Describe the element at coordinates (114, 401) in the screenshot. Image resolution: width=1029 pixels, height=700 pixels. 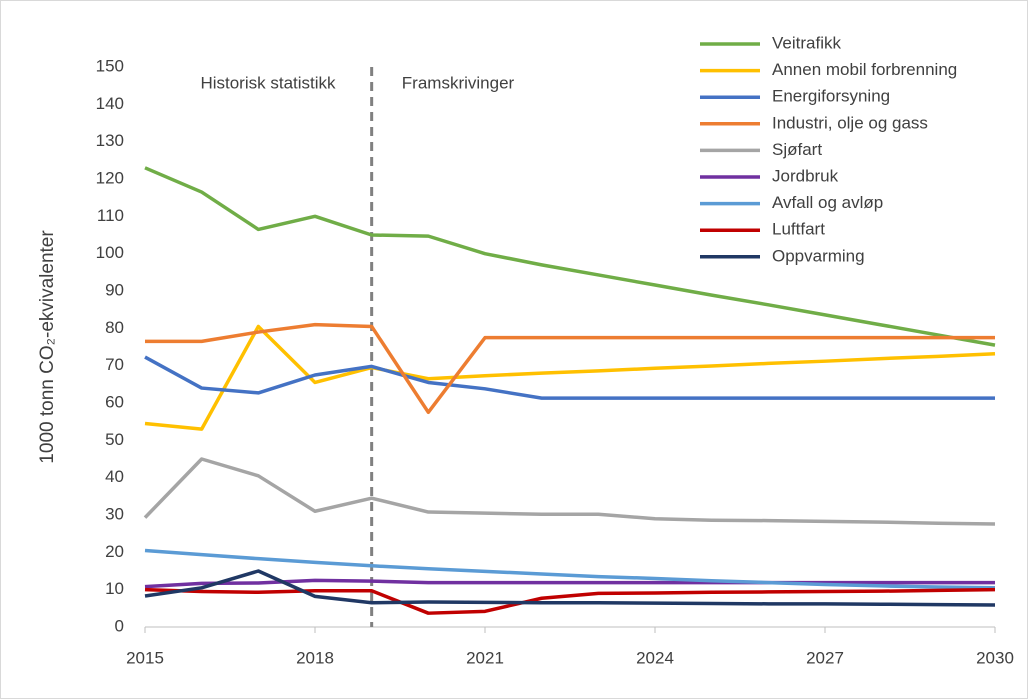
I see `y-tick-label: 60` at that location.